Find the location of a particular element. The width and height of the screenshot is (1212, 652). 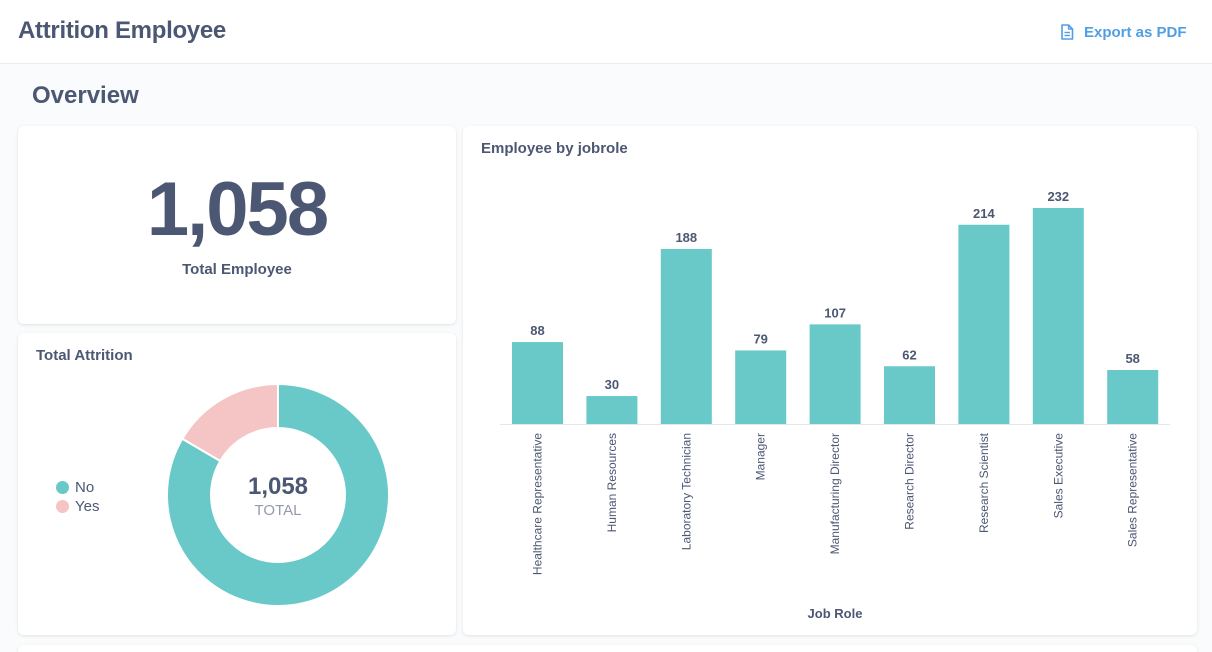

x-tick-label: Research Director is located at coordinates (910, 481).